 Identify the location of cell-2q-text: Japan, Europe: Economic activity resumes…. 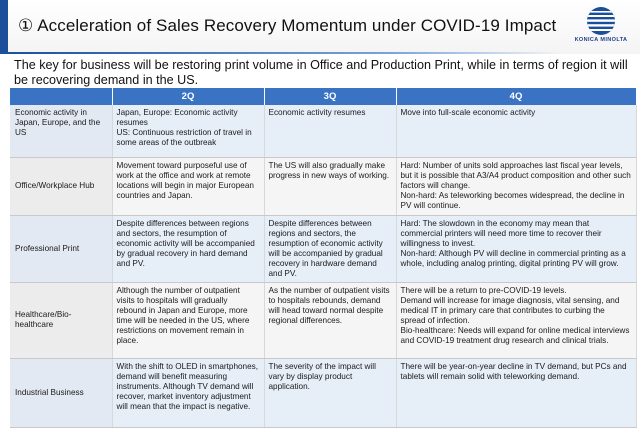
(184, 127).